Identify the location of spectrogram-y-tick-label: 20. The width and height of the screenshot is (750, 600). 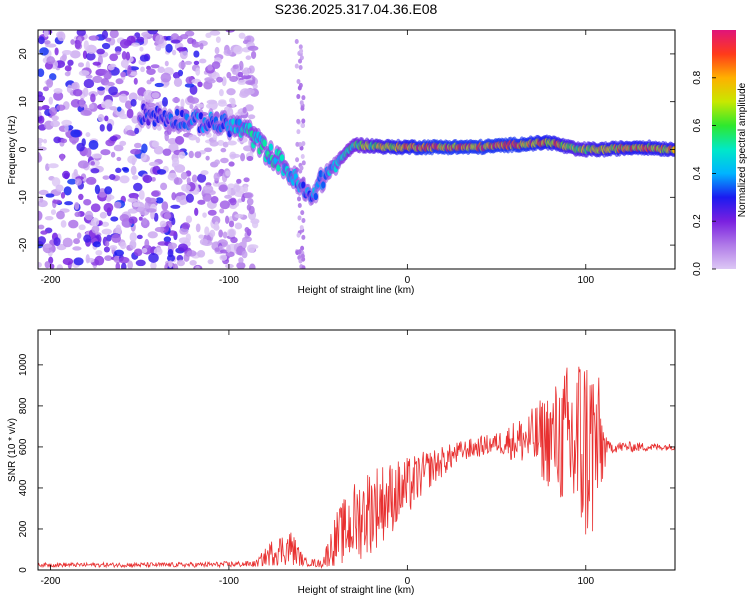
(23, 54).